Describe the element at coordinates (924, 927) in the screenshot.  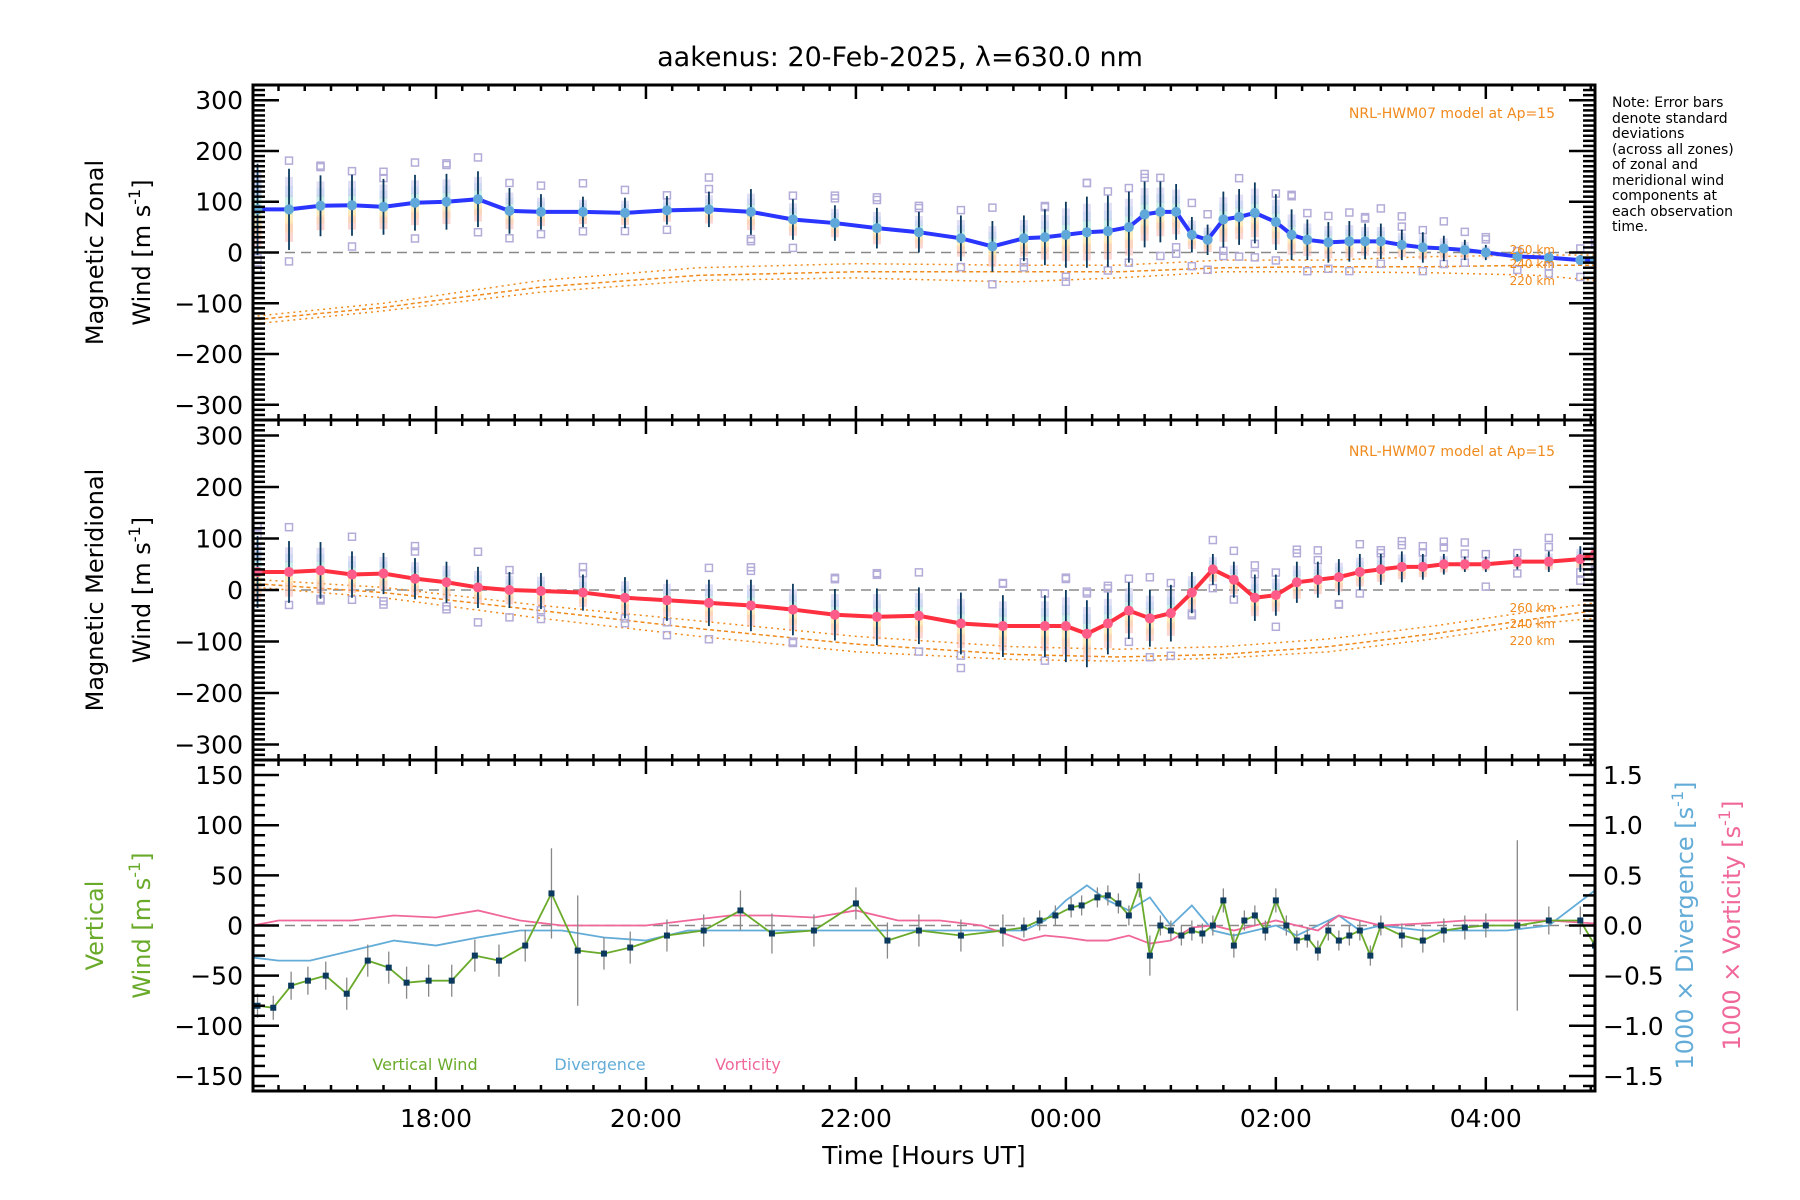
I see `series-line-vorticity` at that location.